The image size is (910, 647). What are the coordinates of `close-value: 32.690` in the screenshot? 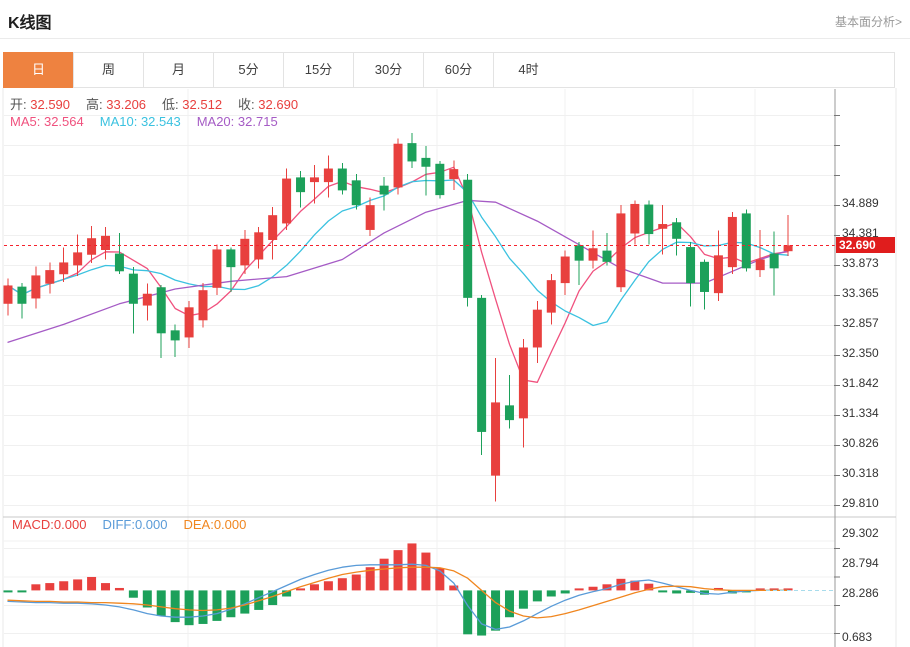 It's located at (278, 104).